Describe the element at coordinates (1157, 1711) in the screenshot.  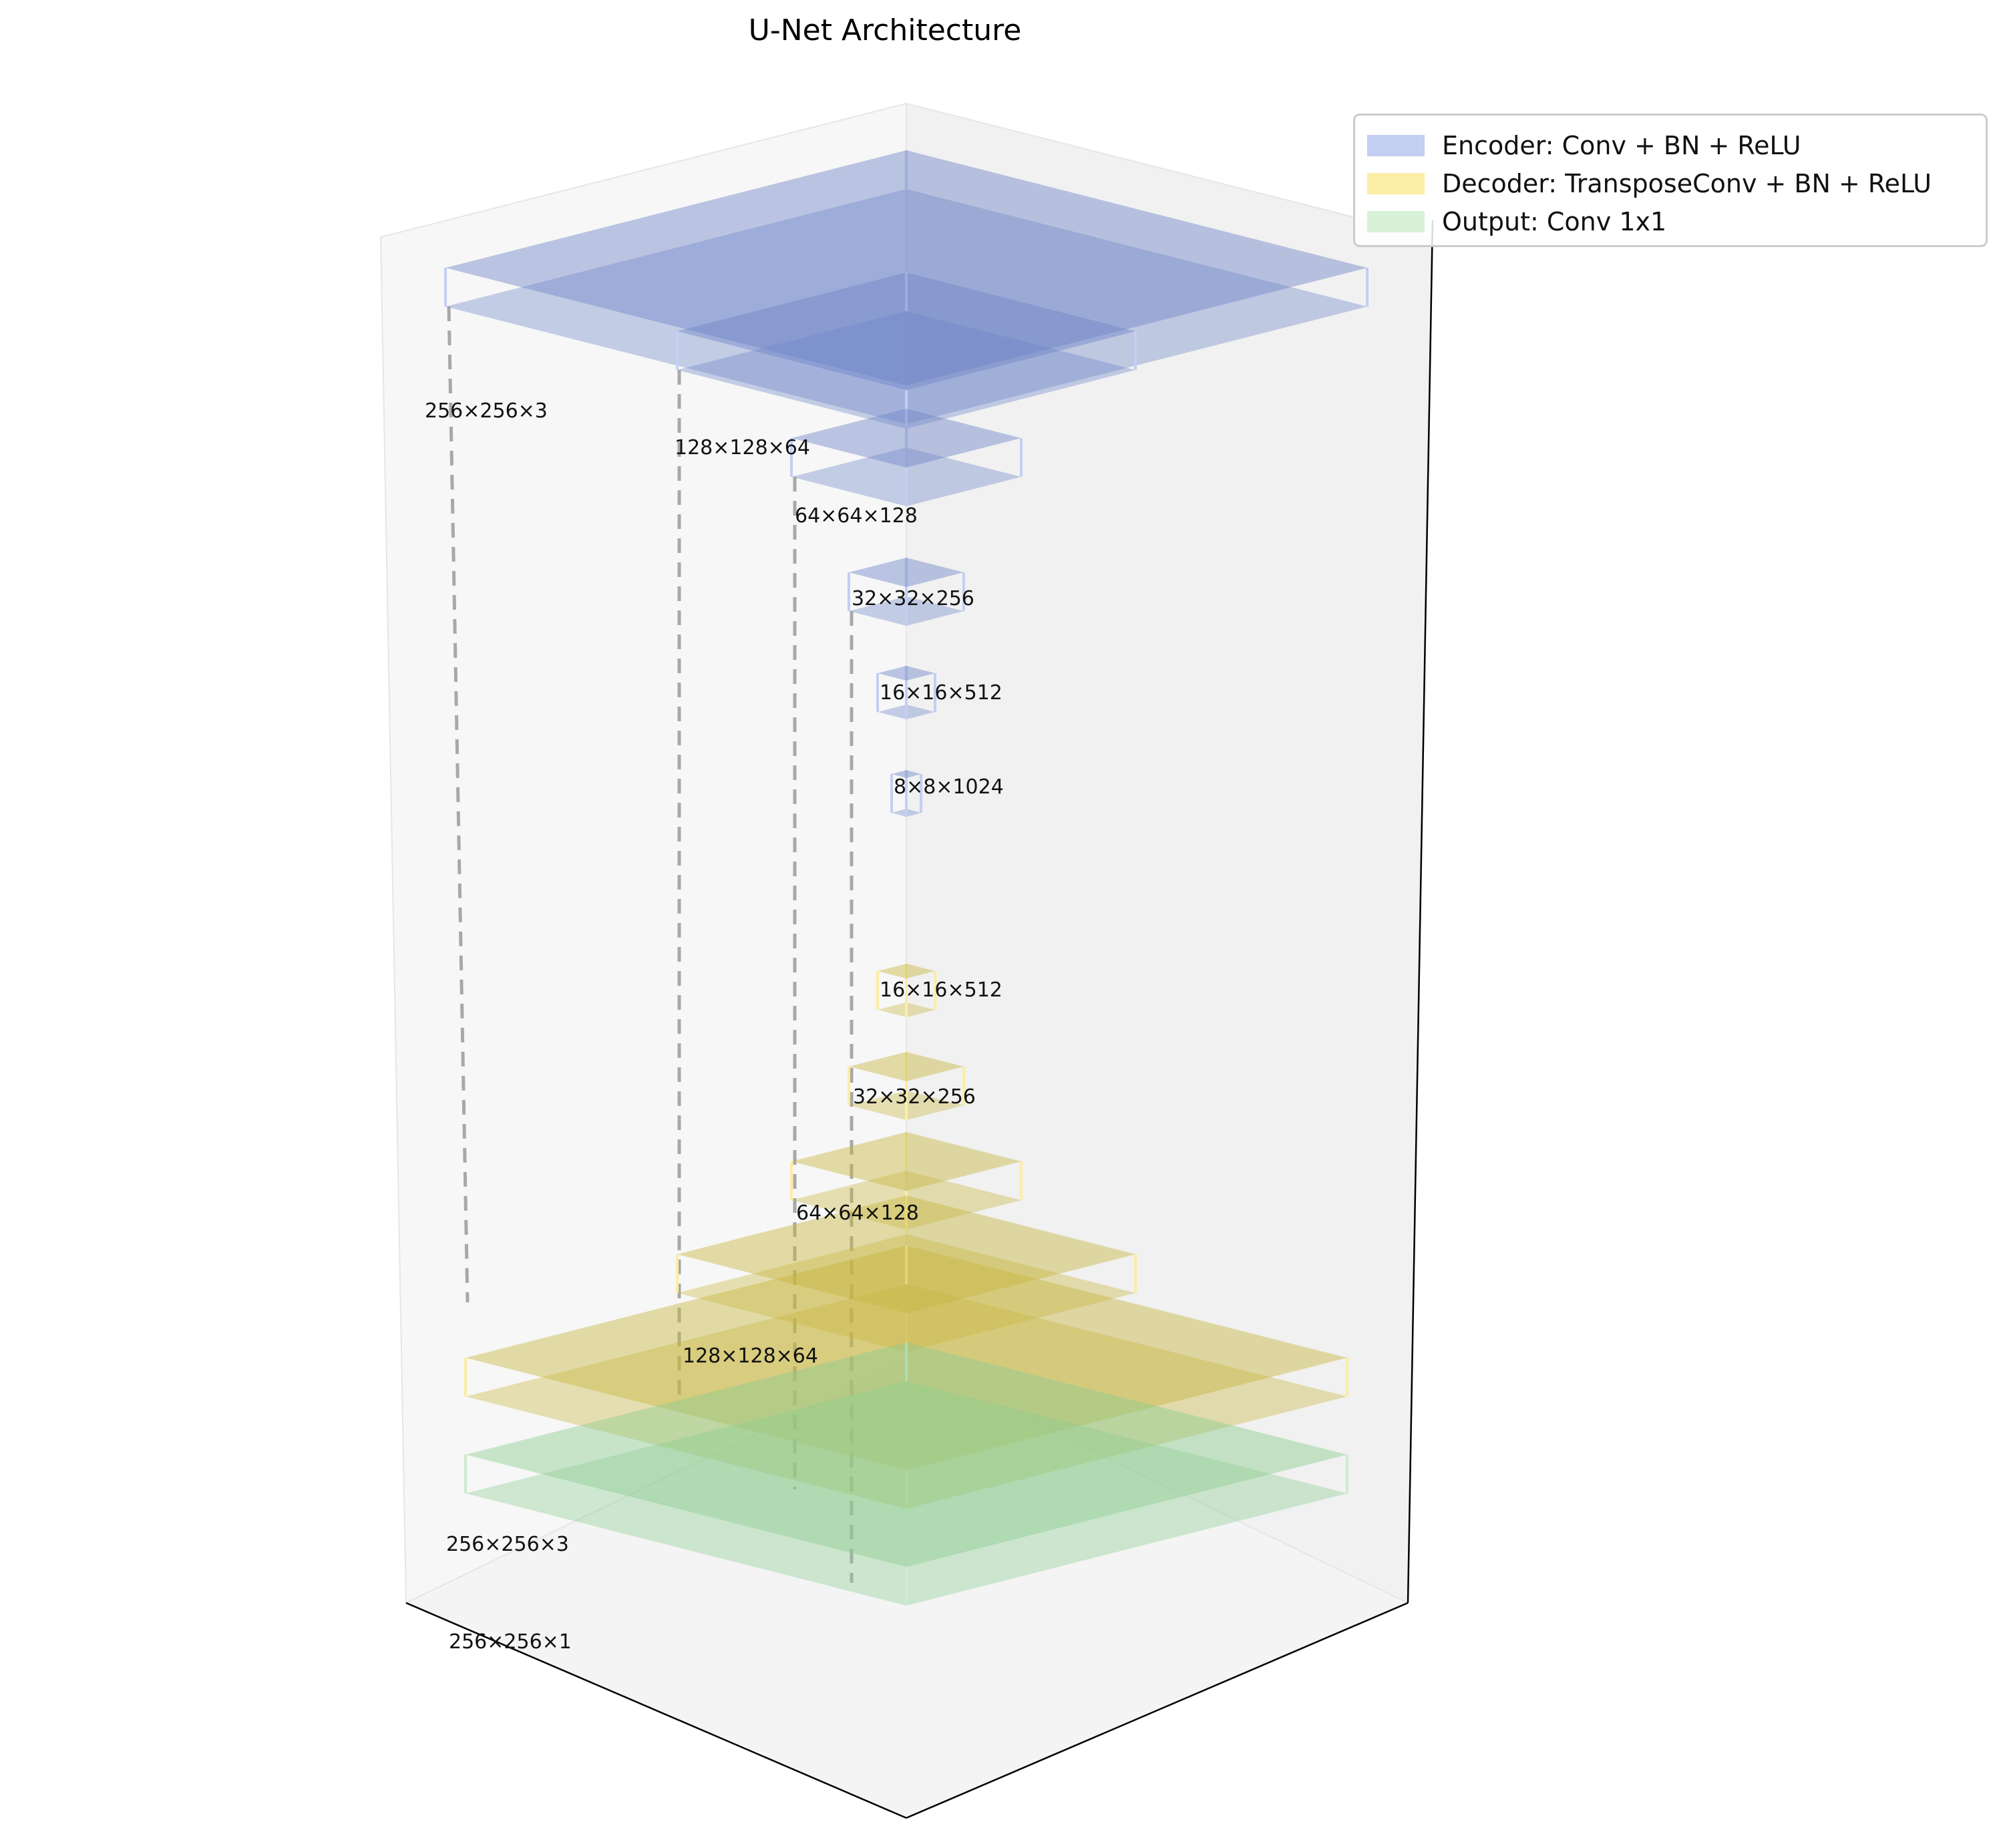
I see `axis-line-right` at that location.